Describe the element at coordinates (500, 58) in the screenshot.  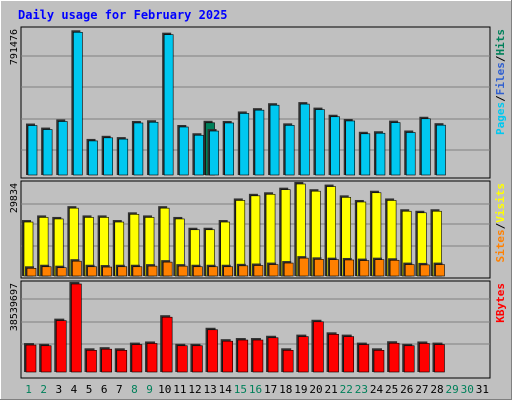
I see `legend-entry-top-3: /` at that location.